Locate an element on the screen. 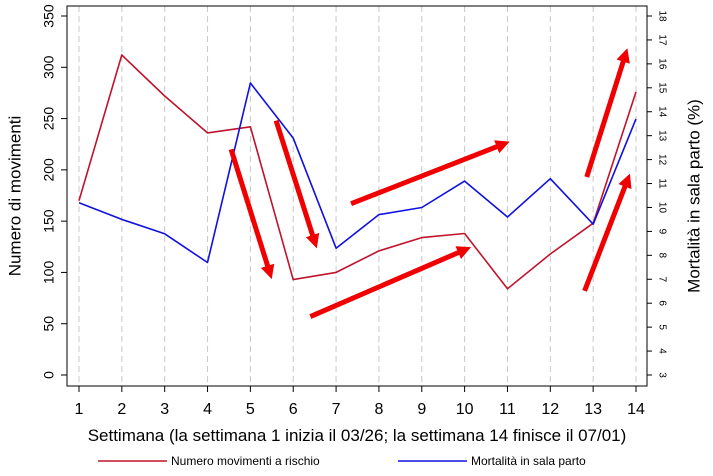 Image resolution: width=713 pixels, height=476 pixels. x-tick-label: 8 is located at coordinates (378, 409).